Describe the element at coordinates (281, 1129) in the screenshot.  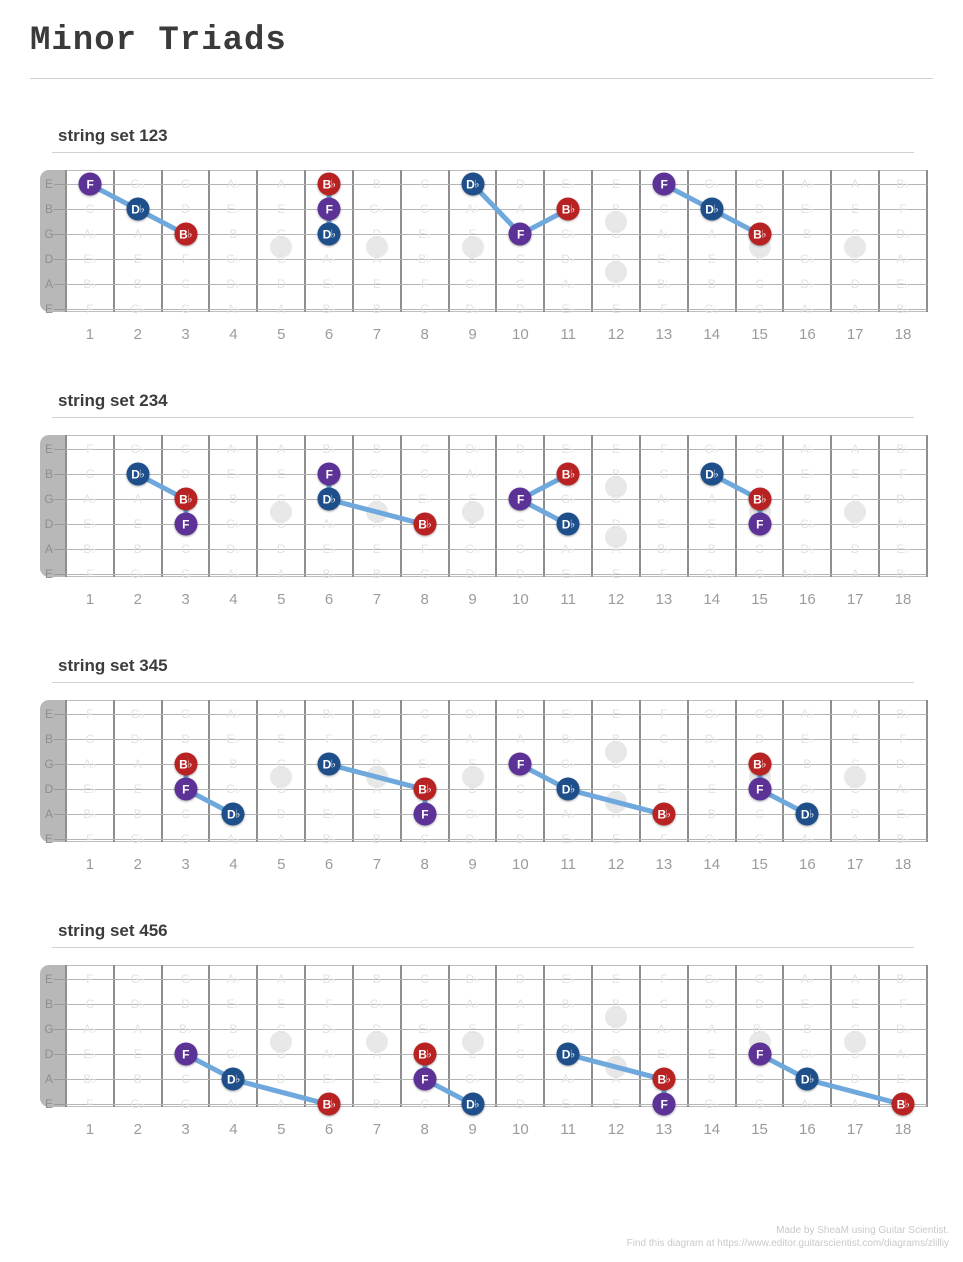
I see `fret-number-label: 5` at that location.